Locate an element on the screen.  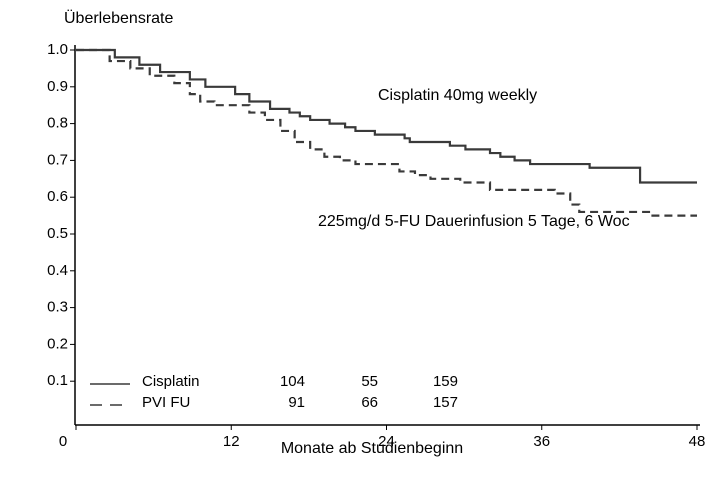
legend-count: 157 is located at coordinates (445, 402).